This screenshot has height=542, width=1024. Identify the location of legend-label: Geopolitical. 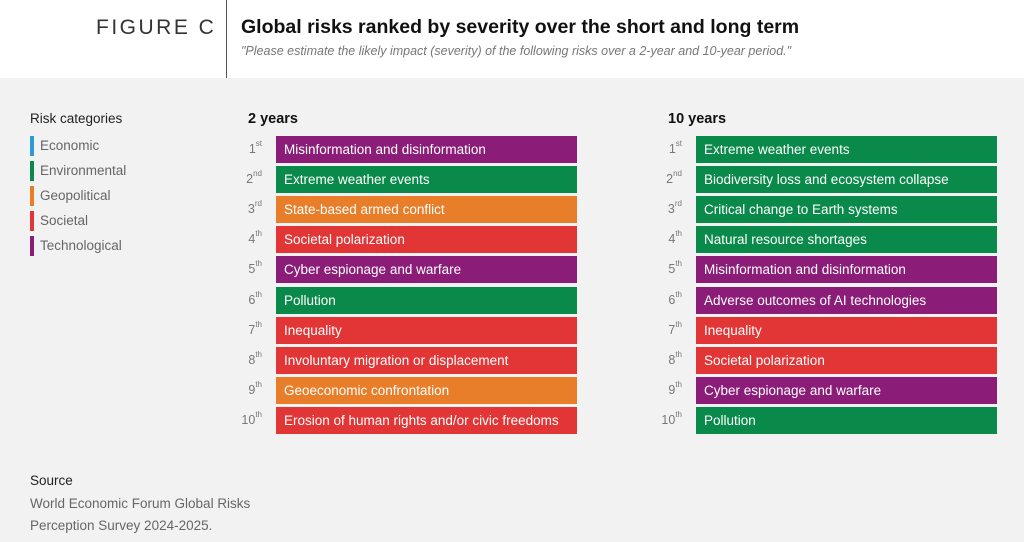
(75, 195).